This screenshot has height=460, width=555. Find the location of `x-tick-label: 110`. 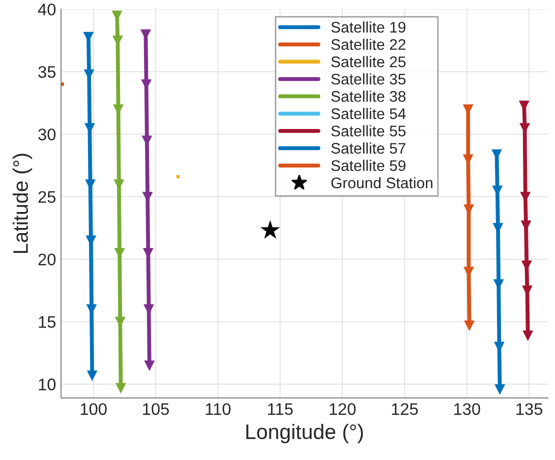

x-tick-label: 110 is located at coordinates (218, 409).